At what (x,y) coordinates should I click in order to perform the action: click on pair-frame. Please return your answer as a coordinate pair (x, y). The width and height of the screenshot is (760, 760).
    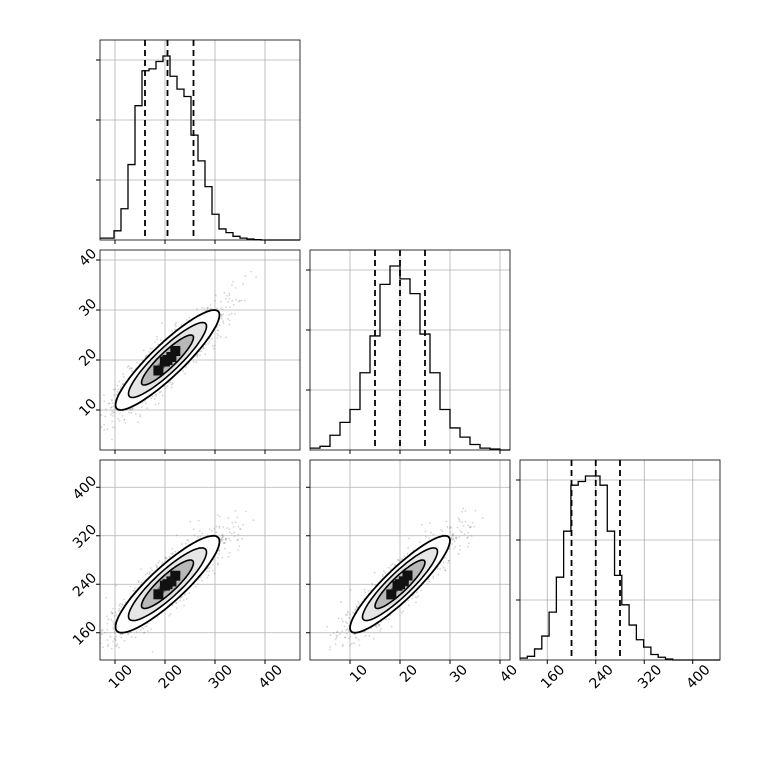
    Looking at the image, I should click on (410, 560).